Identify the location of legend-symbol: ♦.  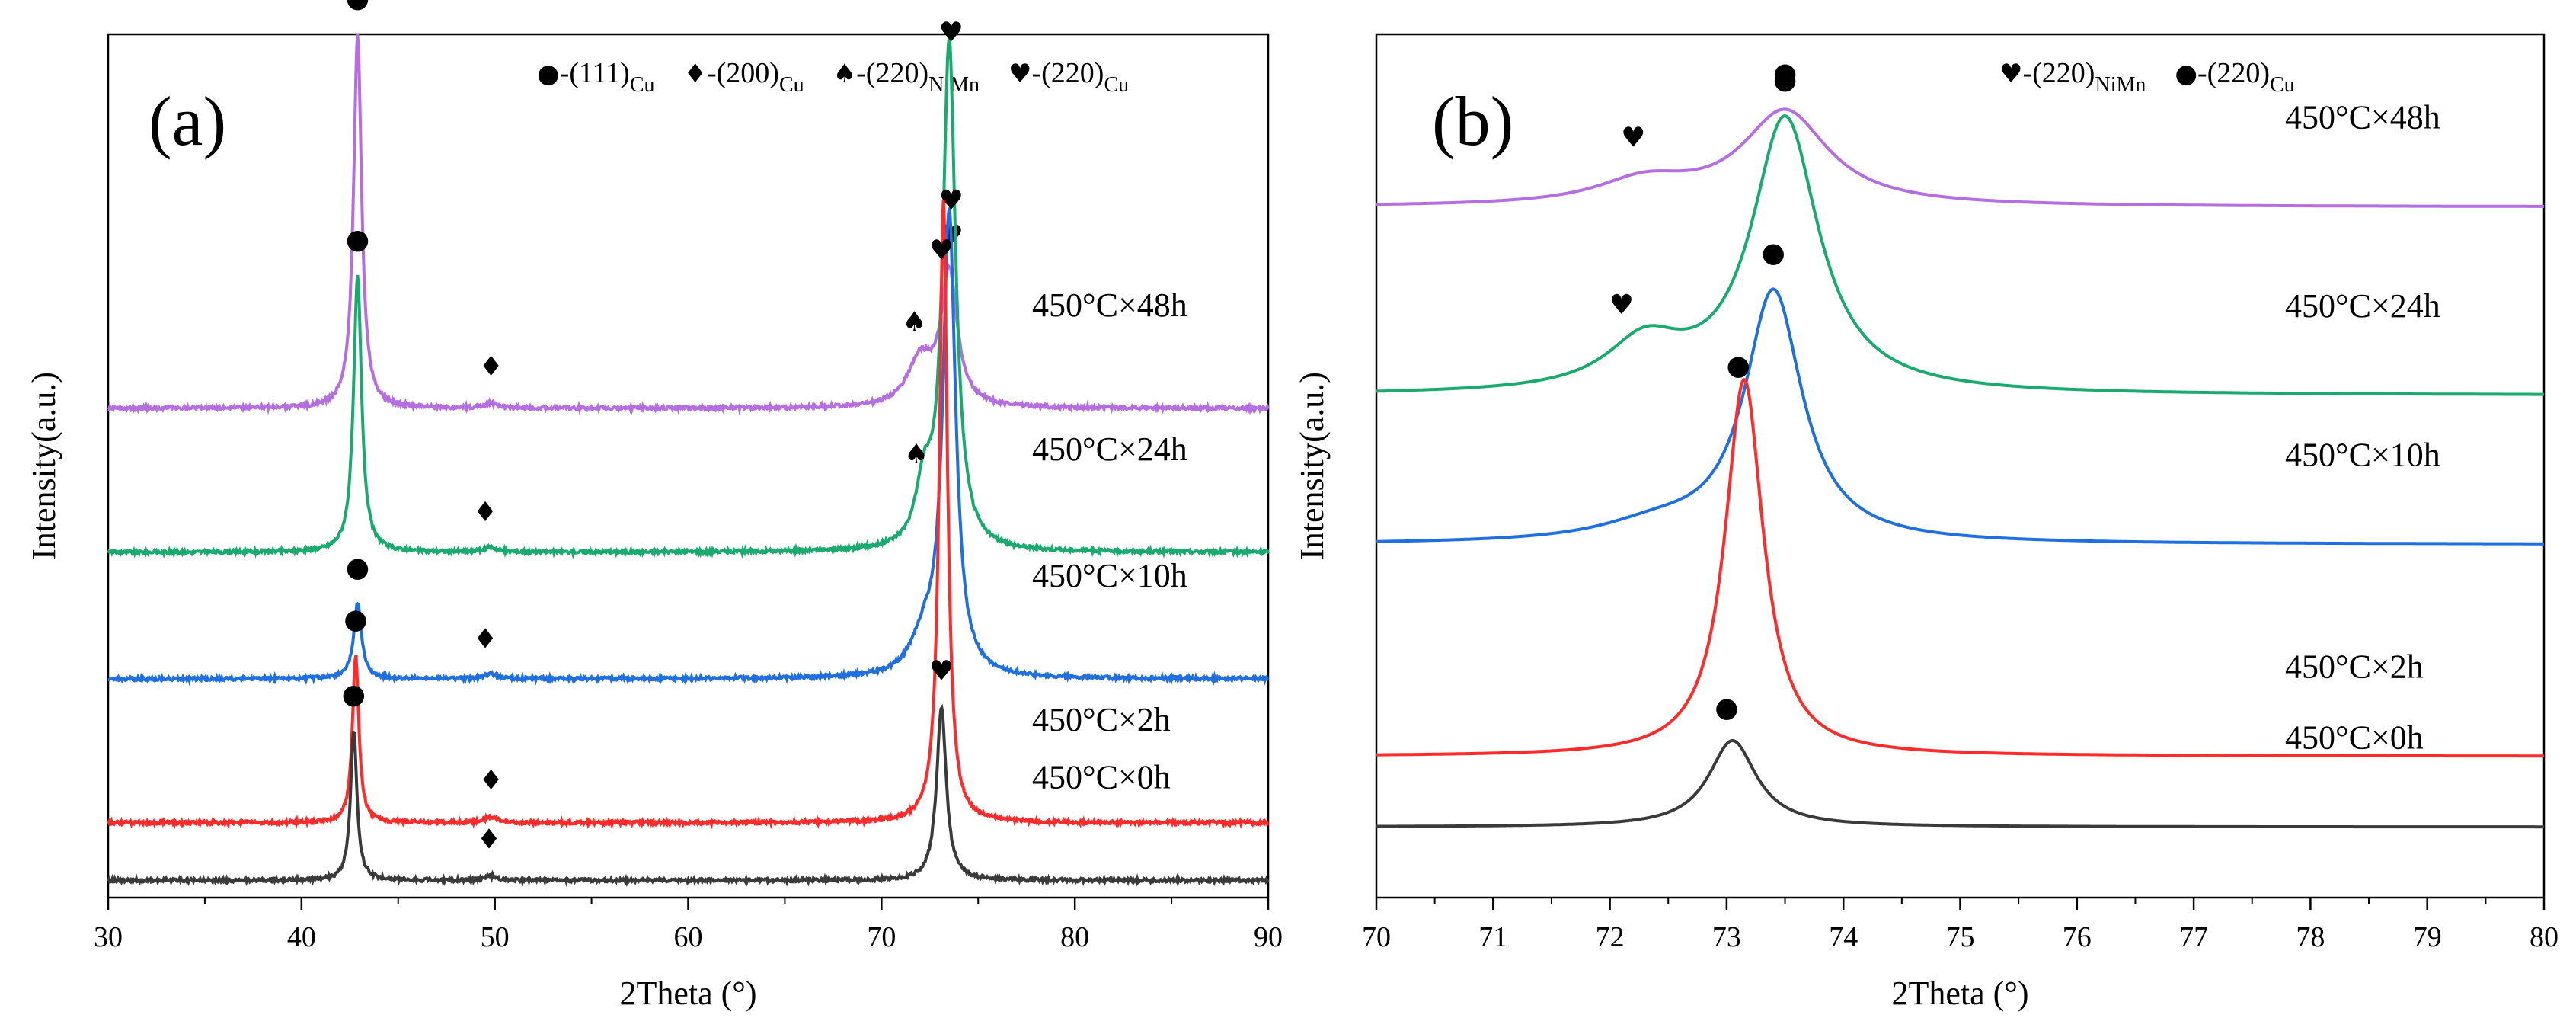
(695, 74).